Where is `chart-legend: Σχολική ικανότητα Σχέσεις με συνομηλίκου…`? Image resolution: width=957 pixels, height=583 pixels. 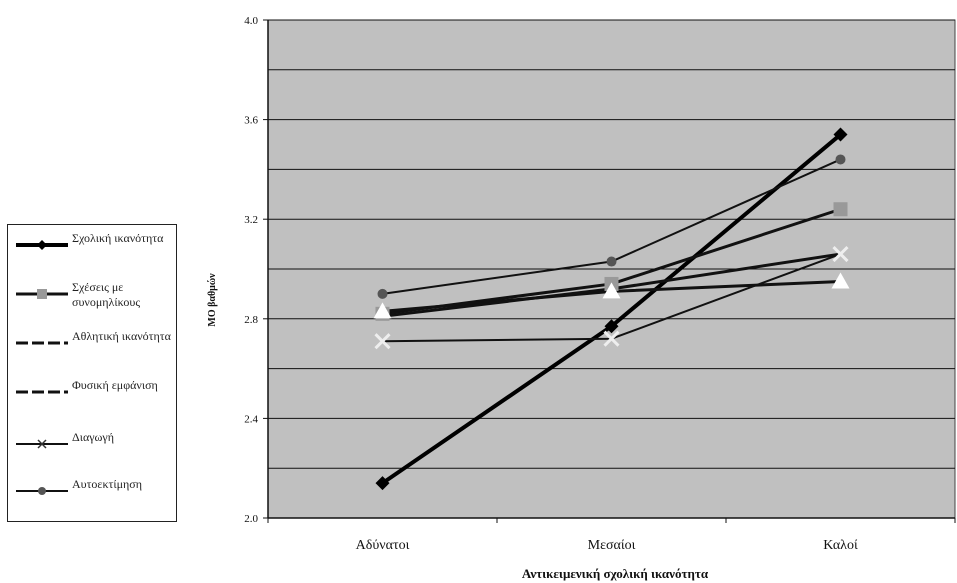
chart-legend: Σχολική ικανότητα Σχέσεις με συνομηλίκου… is located at coordinates (92, 373).